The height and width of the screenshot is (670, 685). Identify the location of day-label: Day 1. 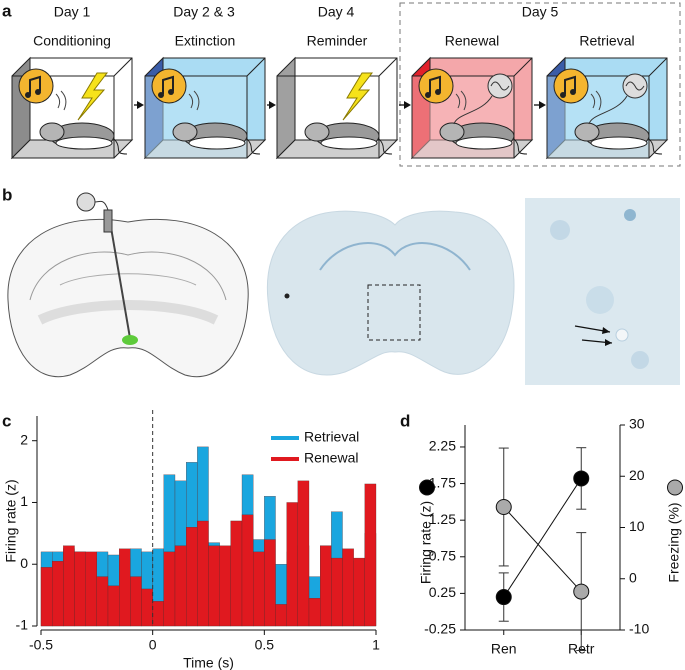
(72, 12).